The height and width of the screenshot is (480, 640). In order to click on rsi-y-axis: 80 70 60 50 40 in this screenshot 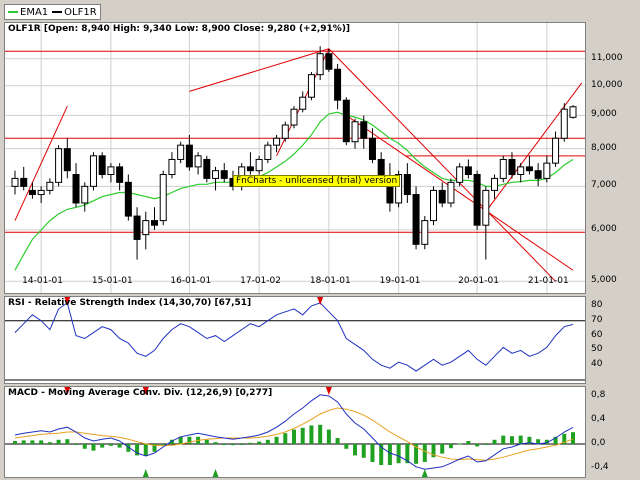, I will do `click(613, 340)`.